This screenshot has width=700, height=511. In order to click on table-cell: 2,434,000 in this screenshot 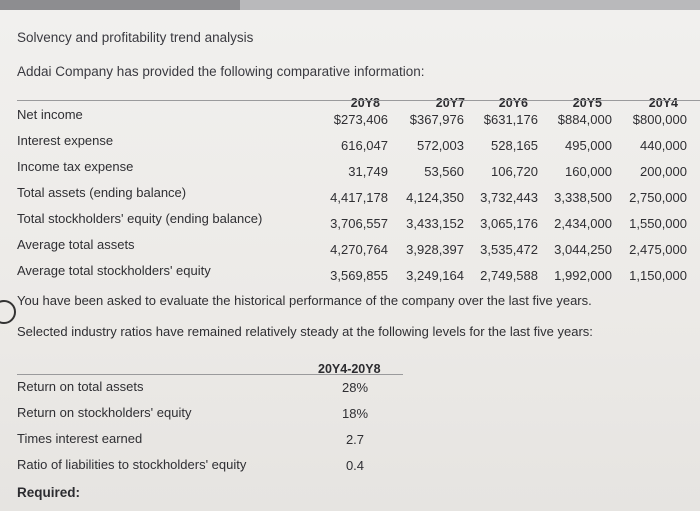, I will do `click(583, 223)`.